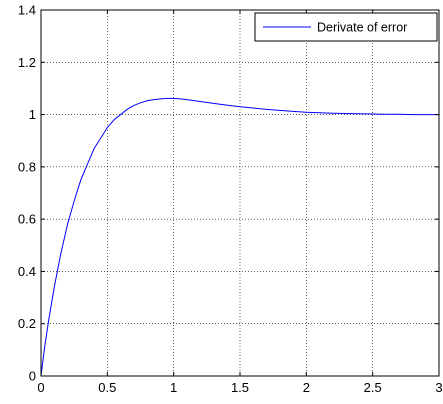 The image size is (443, 404). I want to click on x-tick-label: 2.5, so click(373, 387).